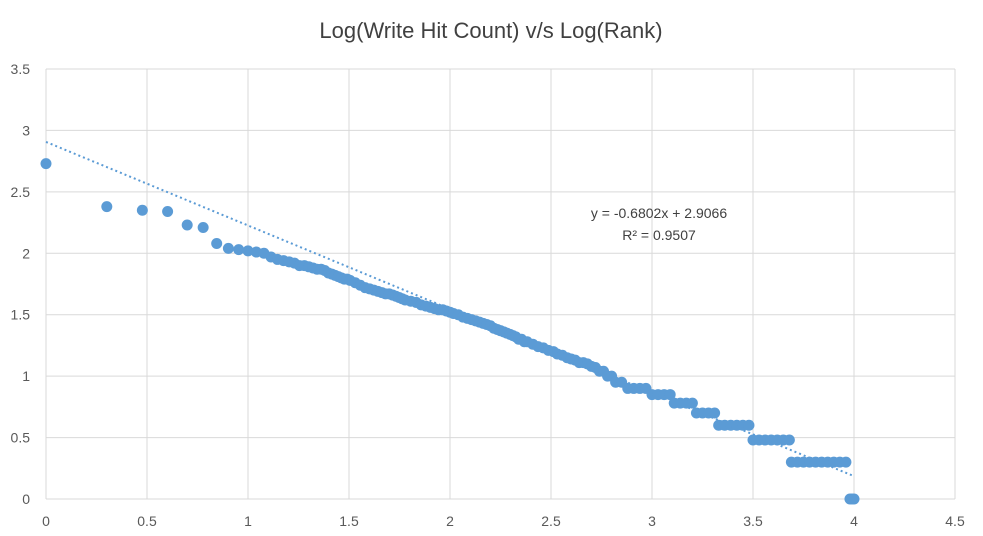  I want to click on y-tick-label: 2.5, so click(21, 192).